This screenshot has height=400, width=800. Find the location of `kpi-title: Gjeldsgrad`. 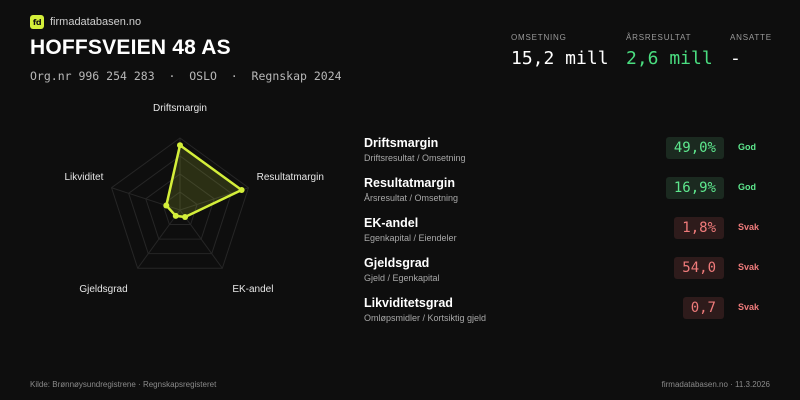

kpi-title: Gjeldsgrad is located at coordinates (397, 263).